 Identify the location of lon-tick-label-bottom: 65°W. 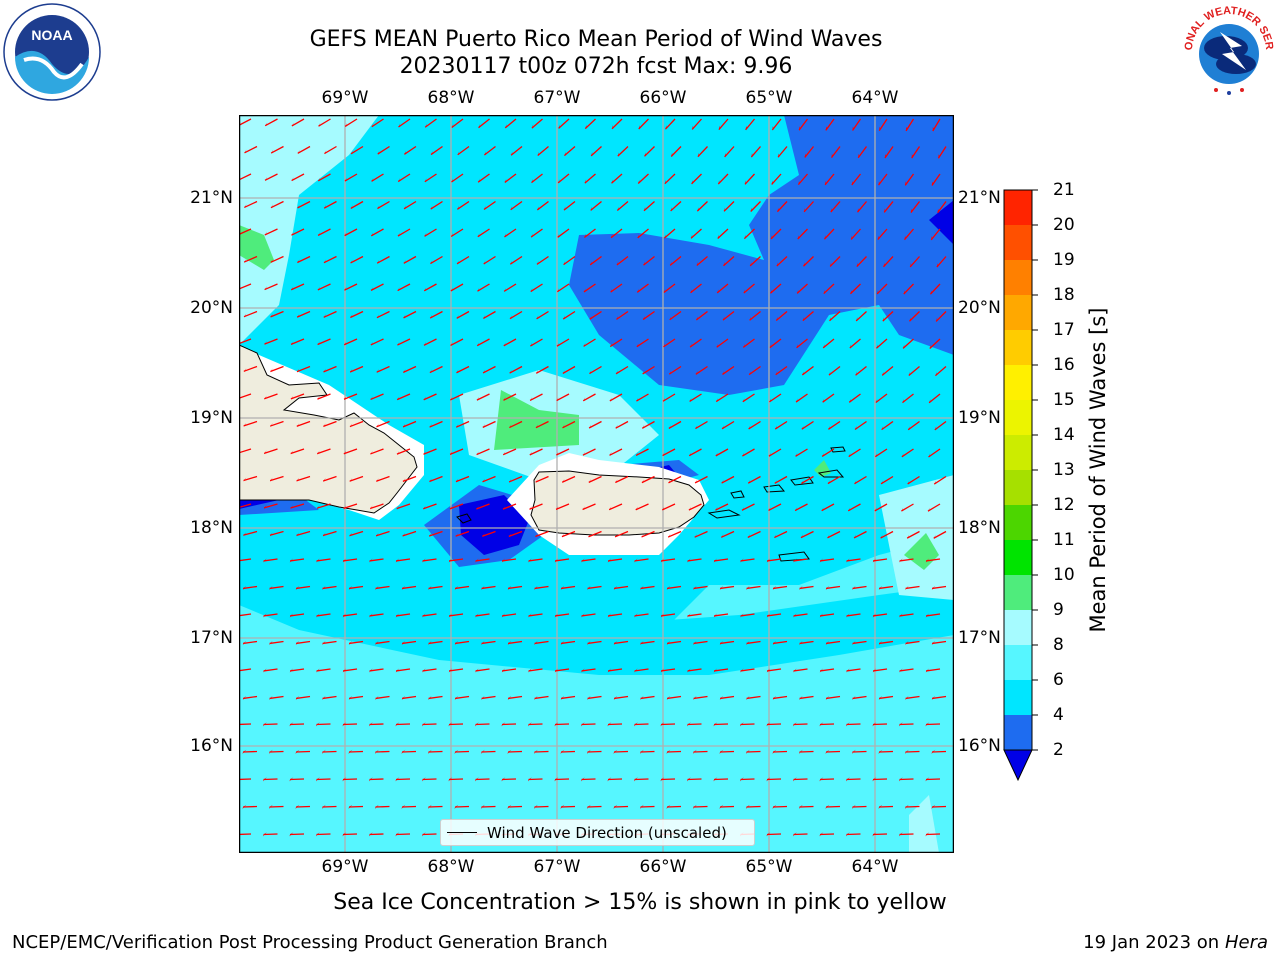
(769, 867).